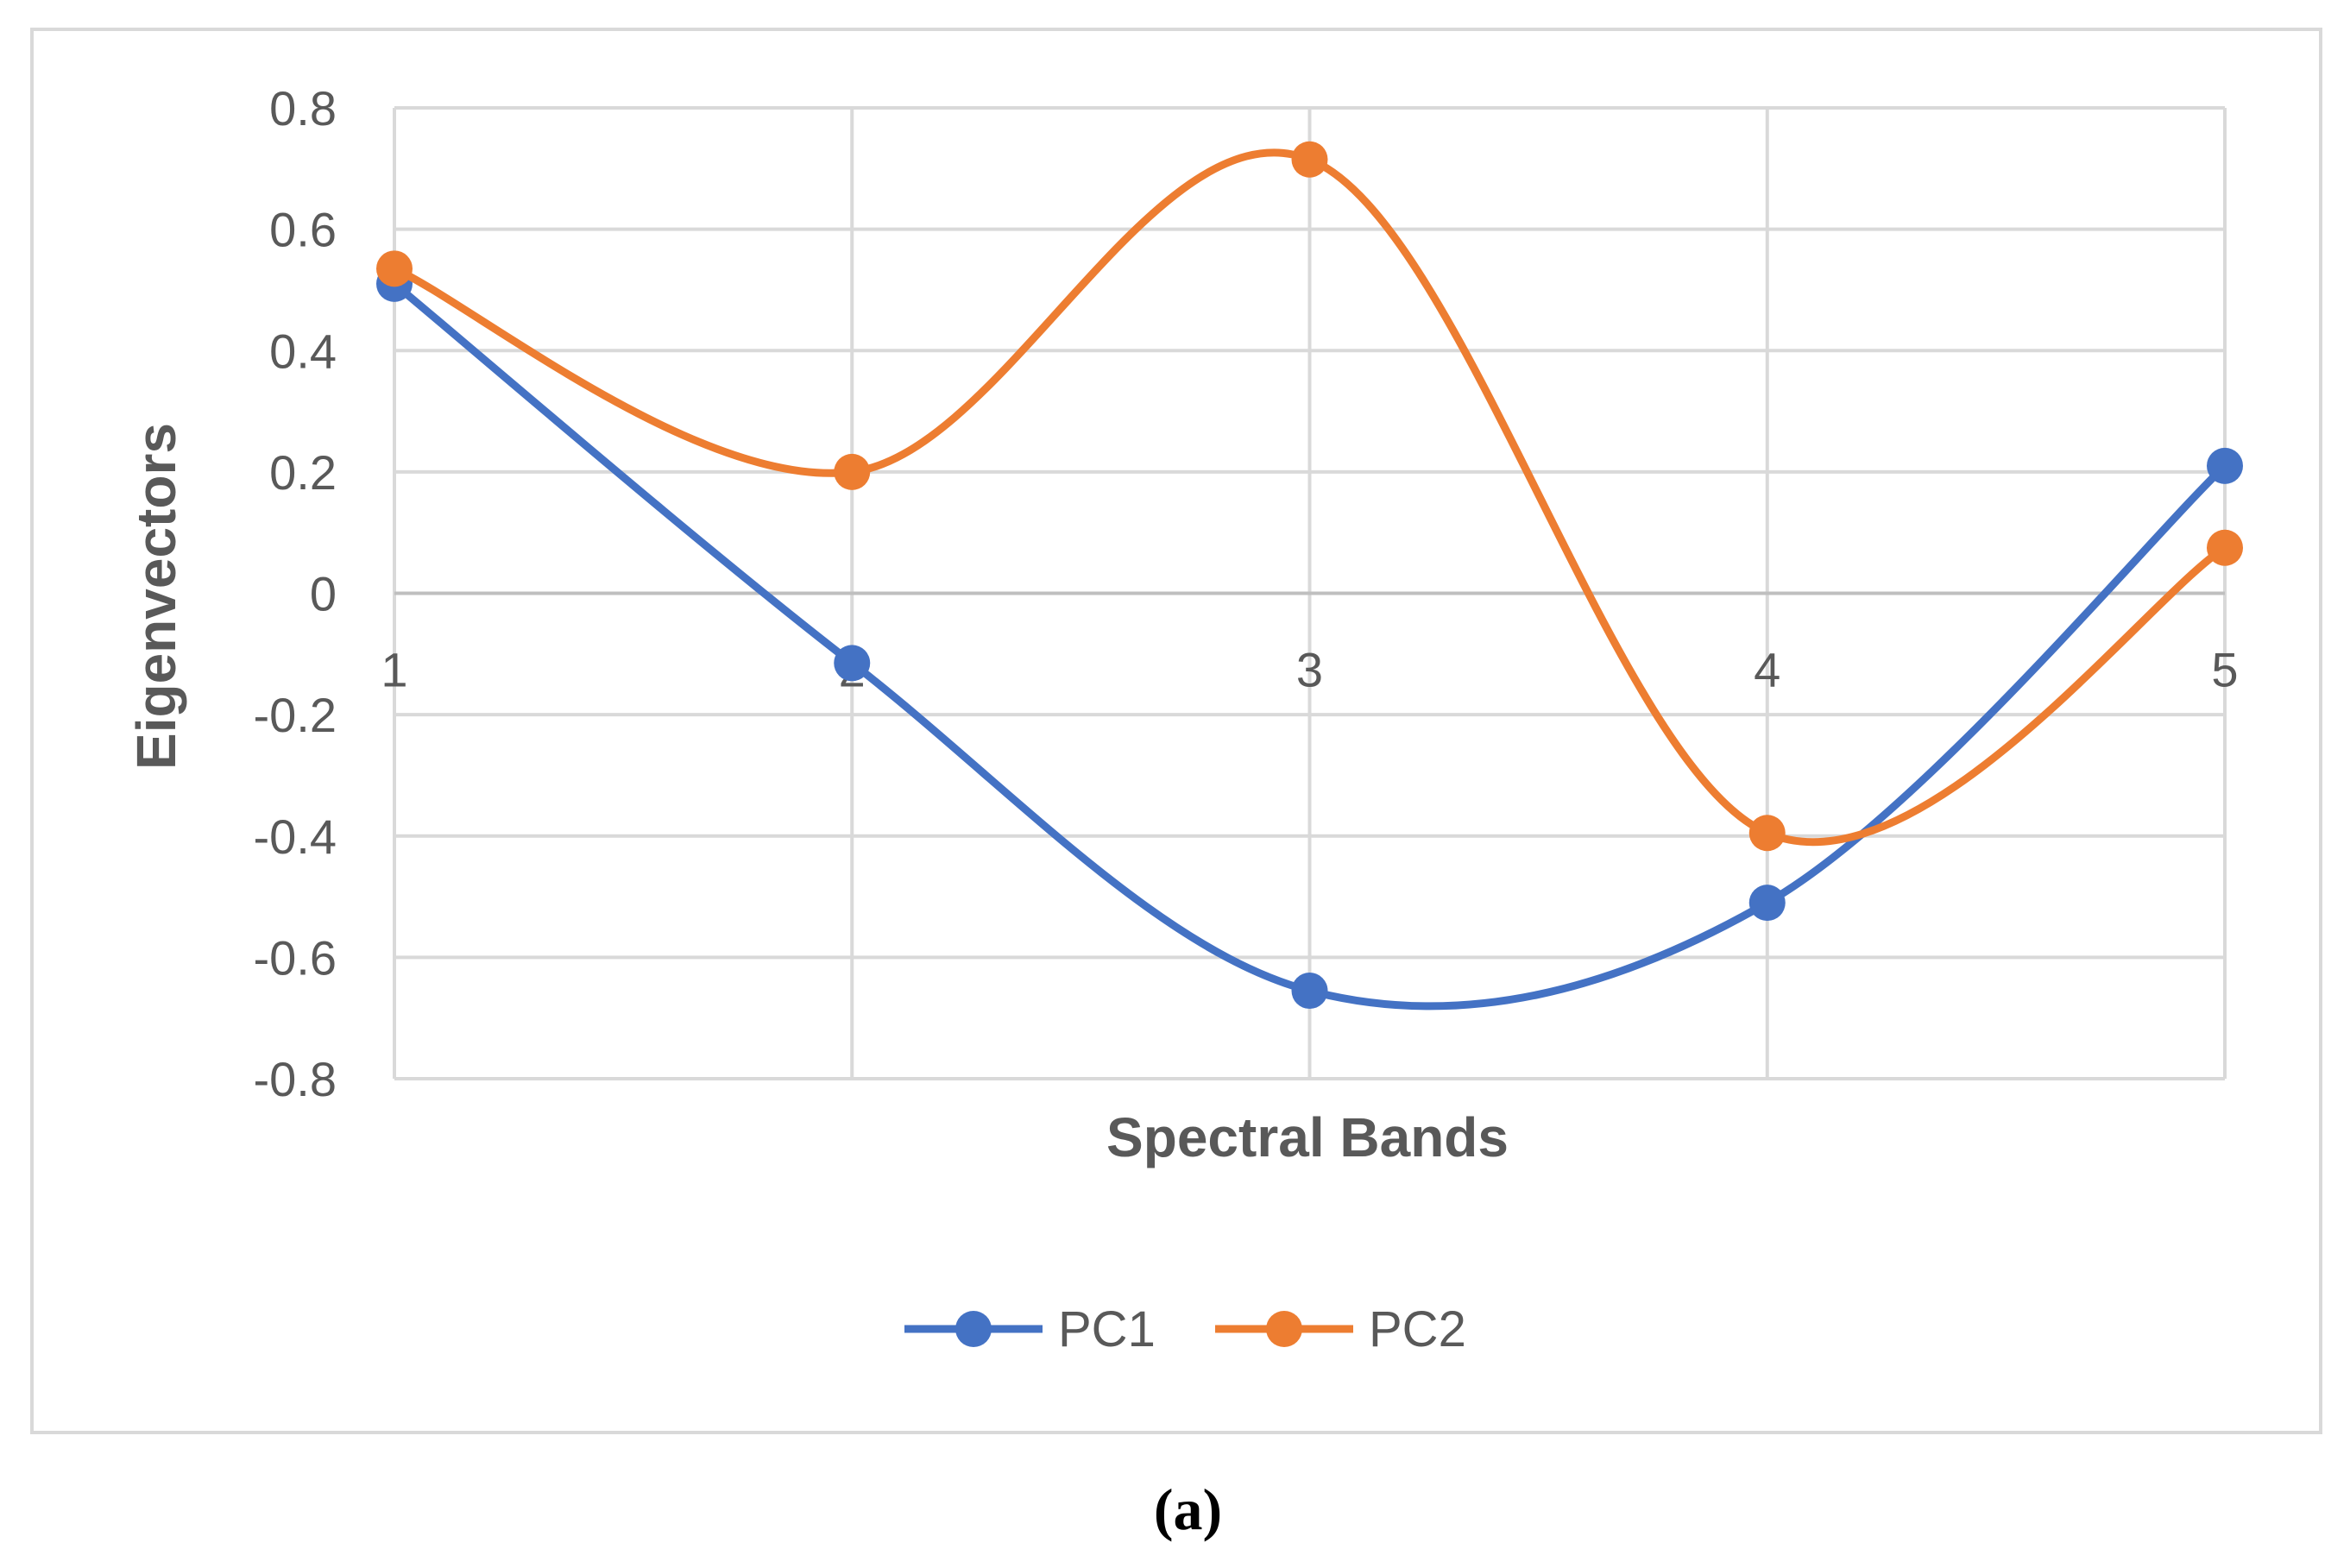 The height and width of the screenshot is (1568, 2350). What do you see at coordinates (295, 715) in the screenshot?
I see `y-tick-label: -0.2` at bounding box center [295, 715].